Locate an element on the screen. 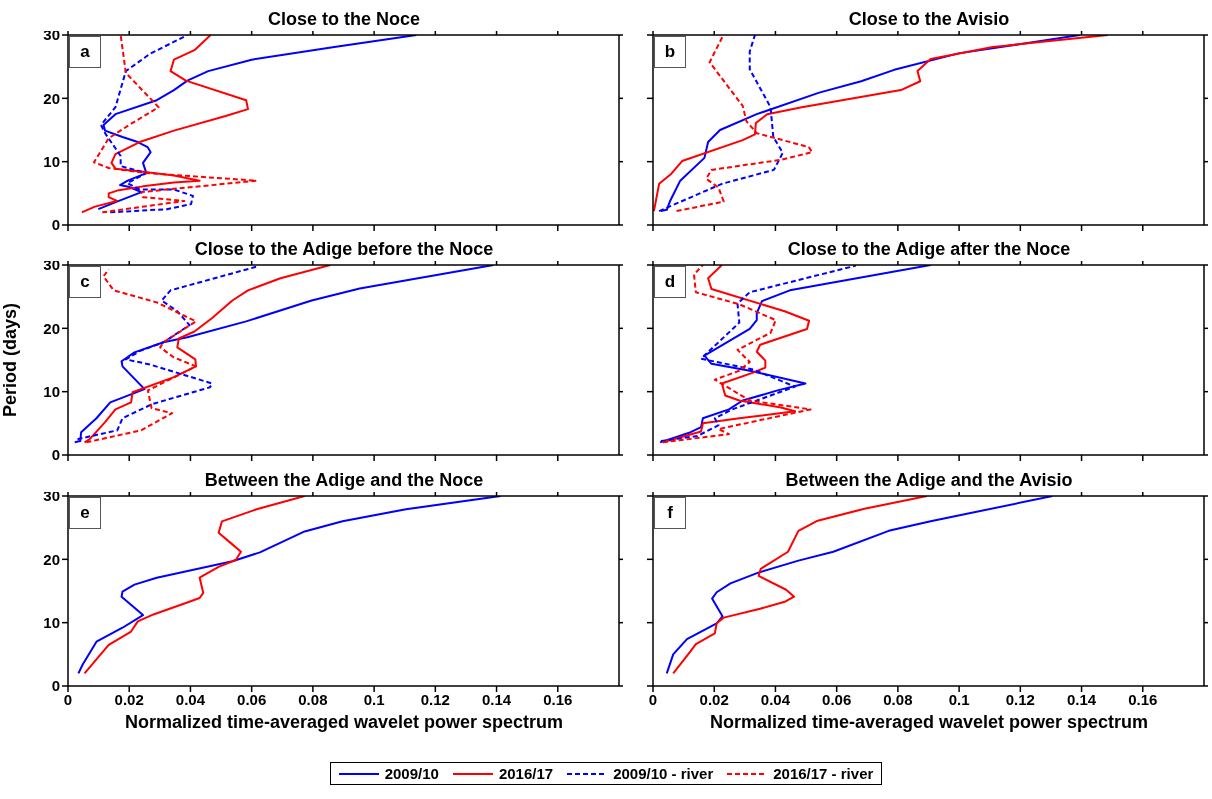 This screenshot has width=1212, height=799. y-axis-title: Period (days) is located at coordinates (10, 360).